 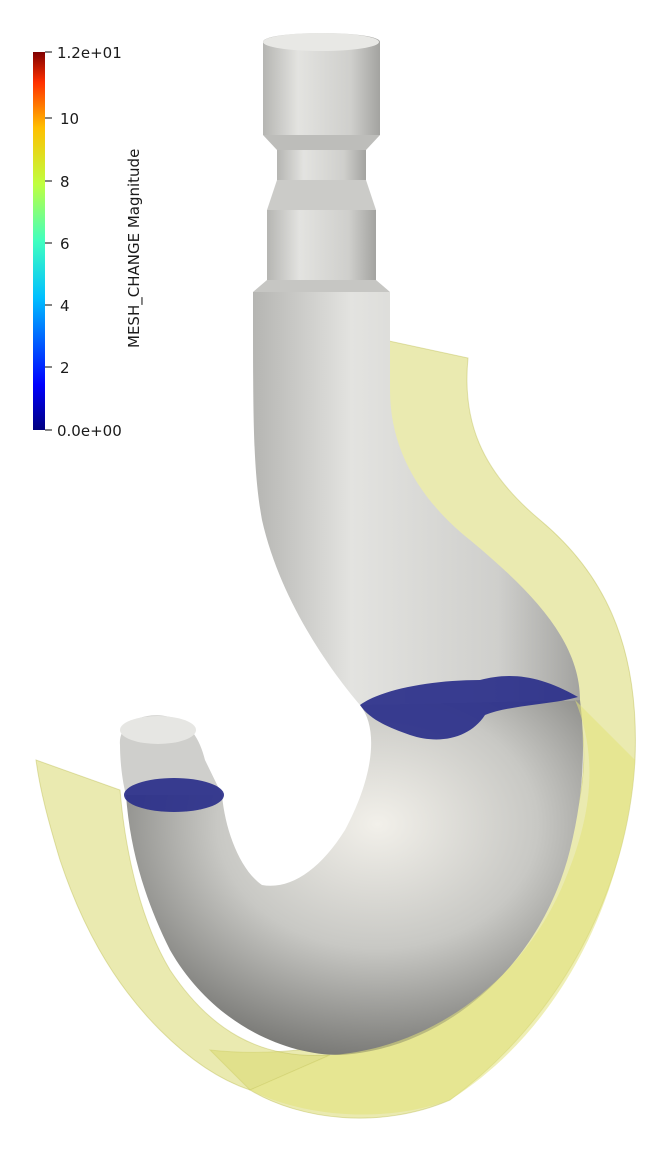 What do you see at coordinates (65, 182) in the screenshot?
I see `colorbar-tick-label: 8` at bounding box center [65, 182].